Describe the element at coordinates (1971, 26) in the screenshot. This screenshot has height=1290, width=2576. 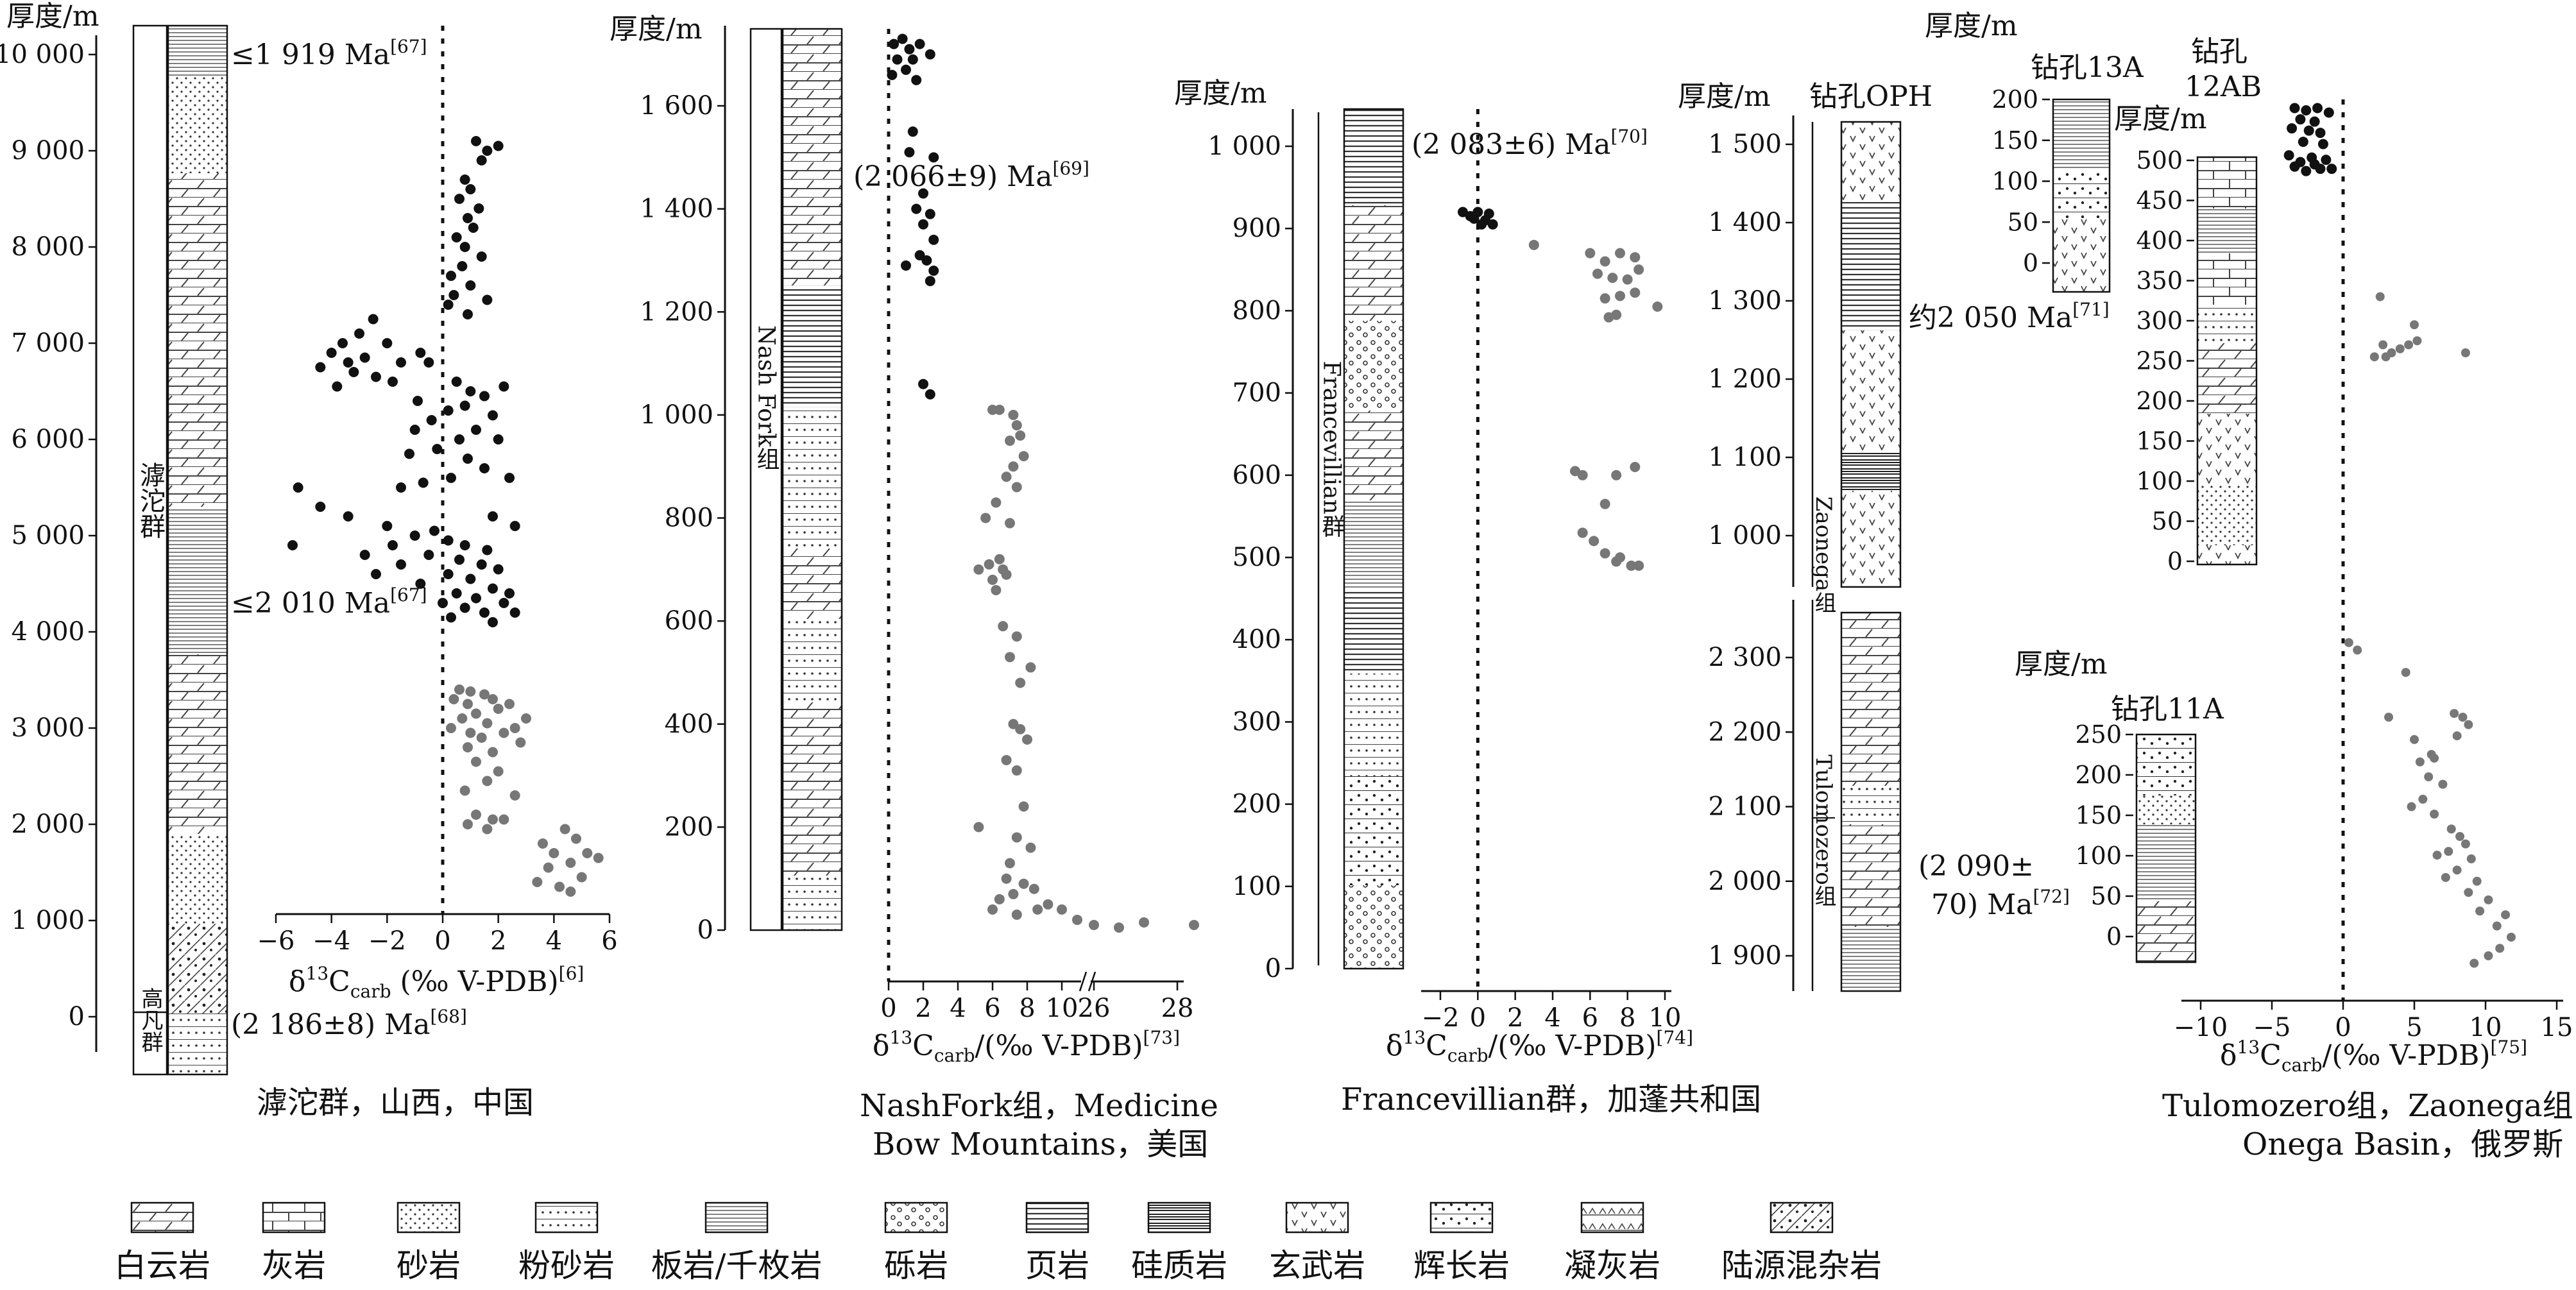
I see `p4-13a-ylabel: 厚度/m` at that location.